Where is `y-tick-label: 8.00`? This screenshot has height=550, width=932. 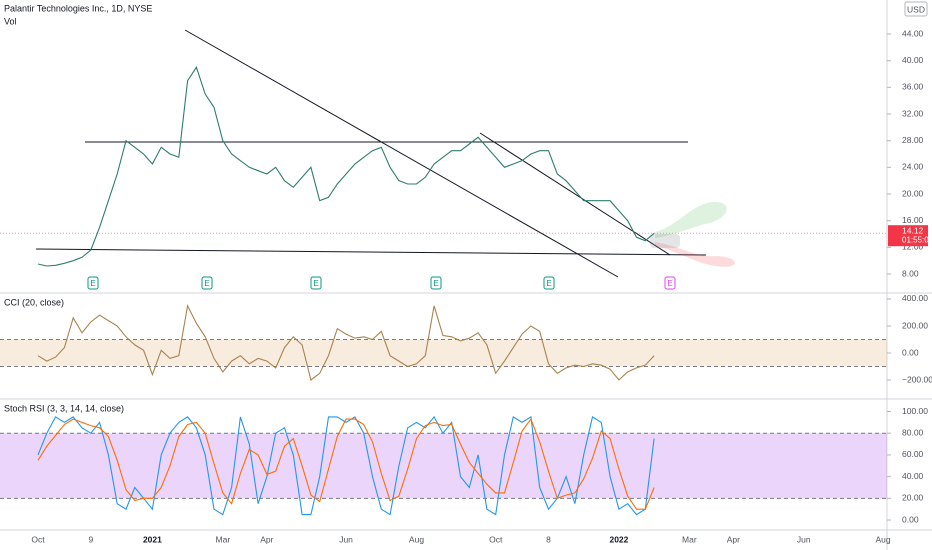
y-tick-label: 8.00 is located at coordinates (910, 273).